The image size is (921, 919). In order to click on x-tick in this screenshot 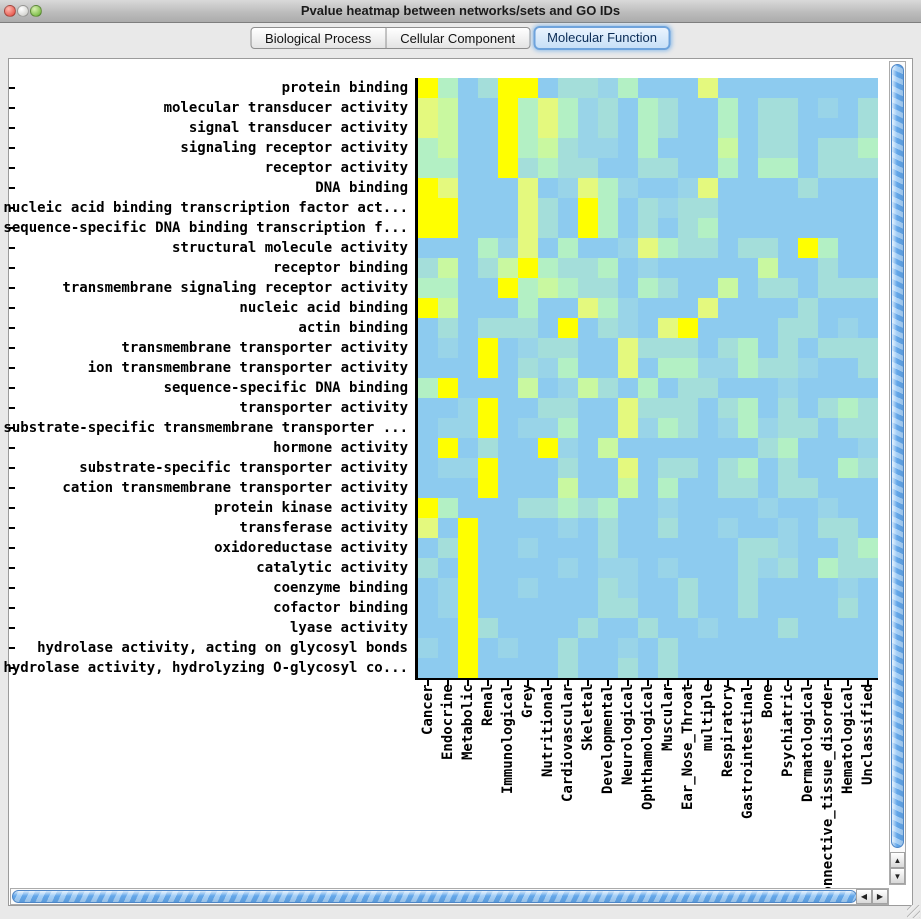, I will do `click(428, 683)`.